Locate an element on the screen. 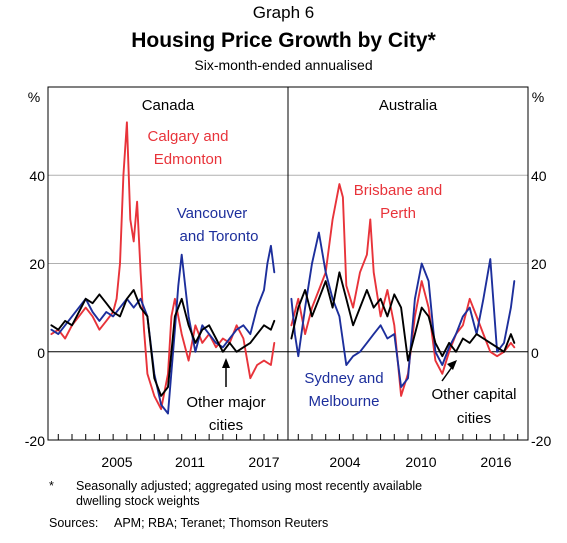 The width and height of the screenshot is (567, 543). series-line-other-major-cities is located at coordinates (163, 343).